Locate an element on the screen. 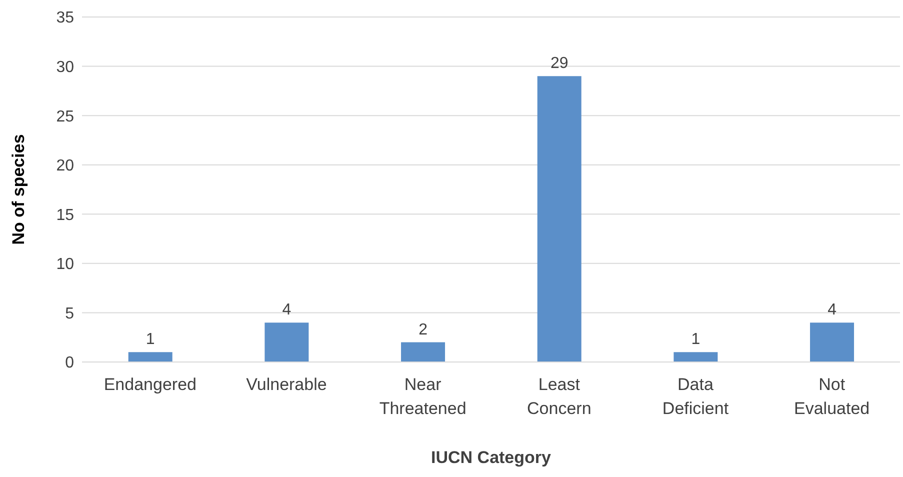  x-axis-title: IUCN Category is located at coordinates (491, 457).